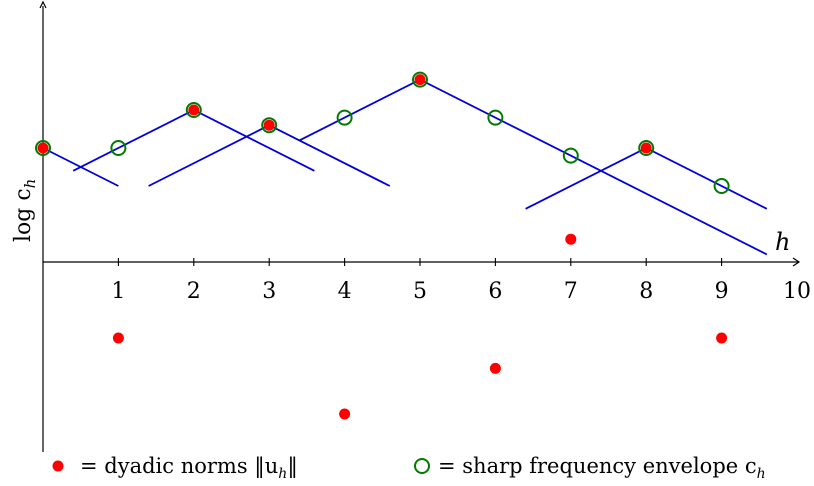 The width and height of the screenshot is (814, 486). What do you see at coordinates (30, 184) in the screenshot?
I see `y-axis-label-sub: h` at bounding box center [30, 184].